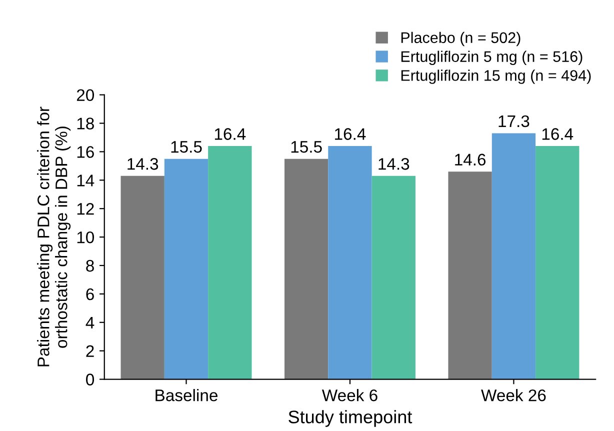  What do you see at coordinates (54, 236) in the screenshot?
I see `y-axis-title: Patients meeting PDLC criterion for orthostatic change in DBP (%)` at bounding box center [54, 236].